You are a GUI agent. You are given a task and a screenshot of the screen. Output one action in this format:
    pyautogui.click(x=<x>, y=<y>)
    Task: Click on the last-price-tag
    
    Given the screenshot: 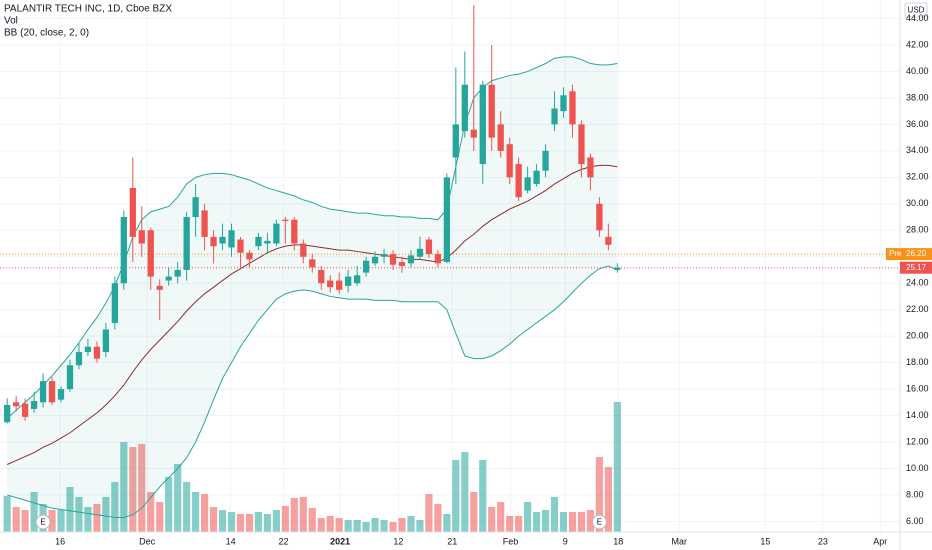 What is the action you would take?
    pyautogui.click(x=916, y=267)
    